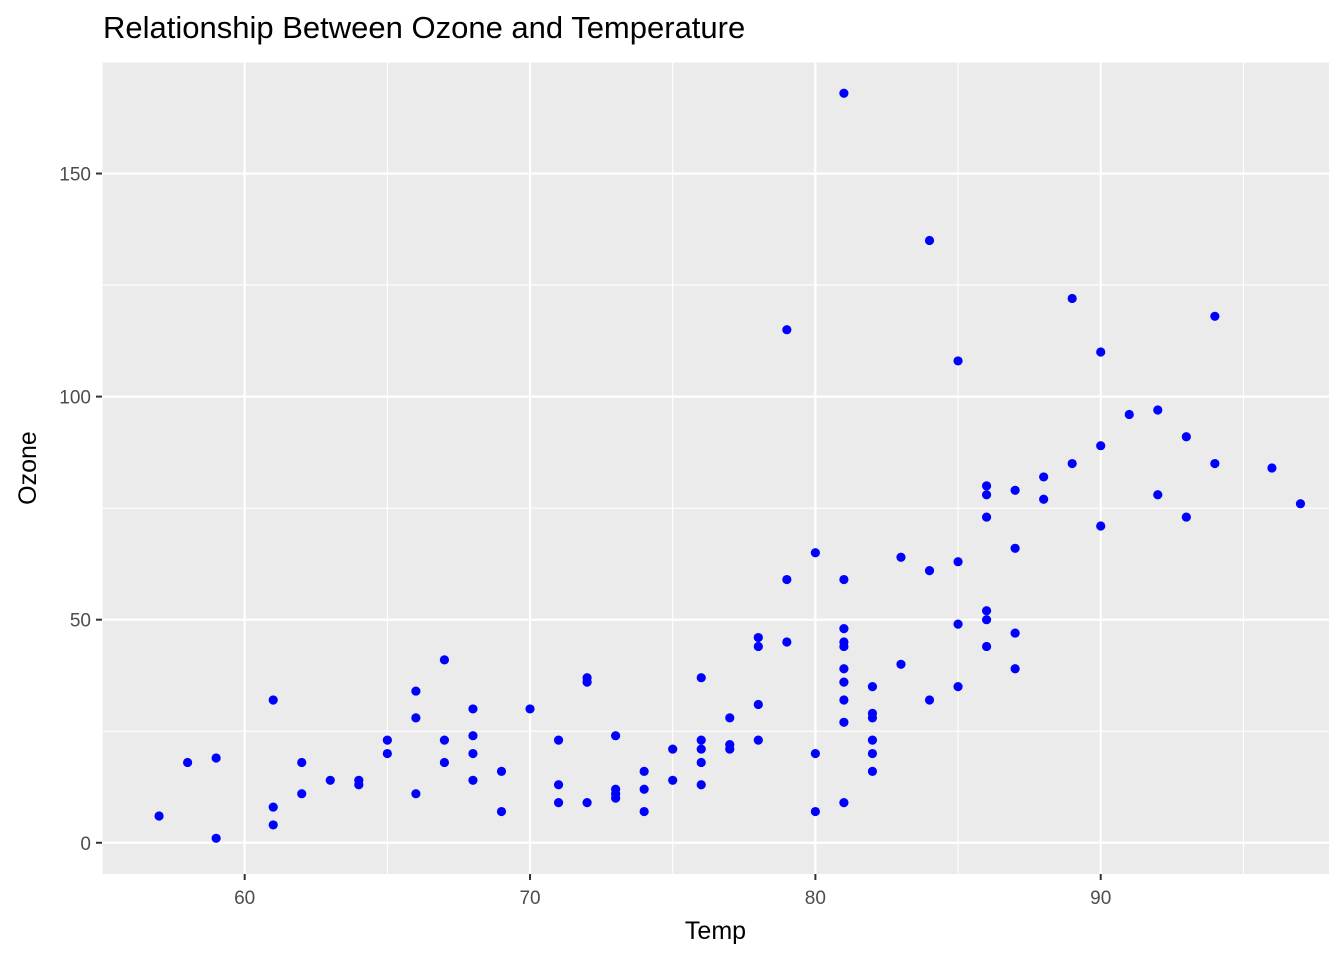  What do you see at coordinates (1100, 898) in the screenshot?
I see `x-tick-label: 90` at bounding box center [1100, 898].